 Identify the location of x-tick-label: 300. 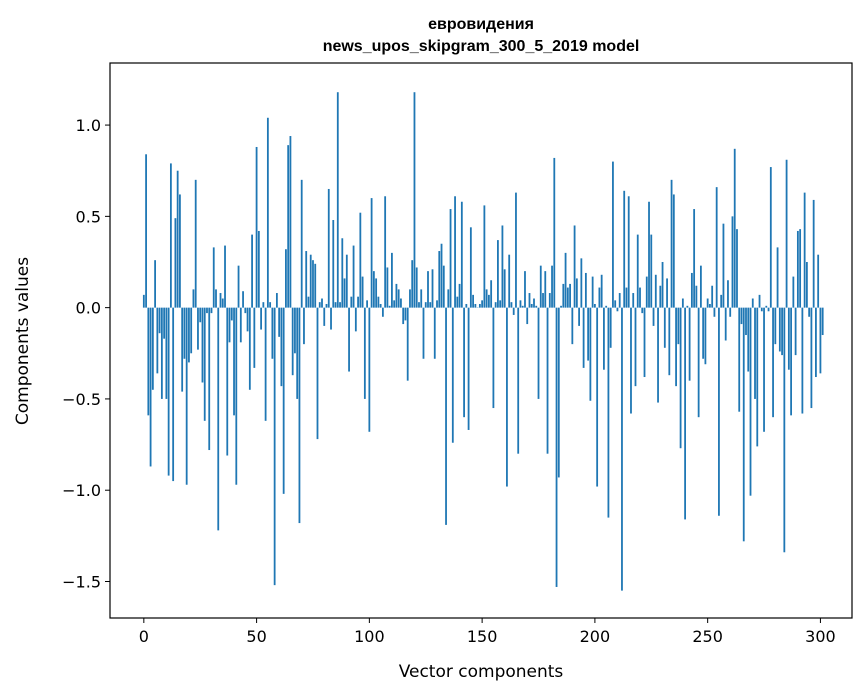
(820, 636).